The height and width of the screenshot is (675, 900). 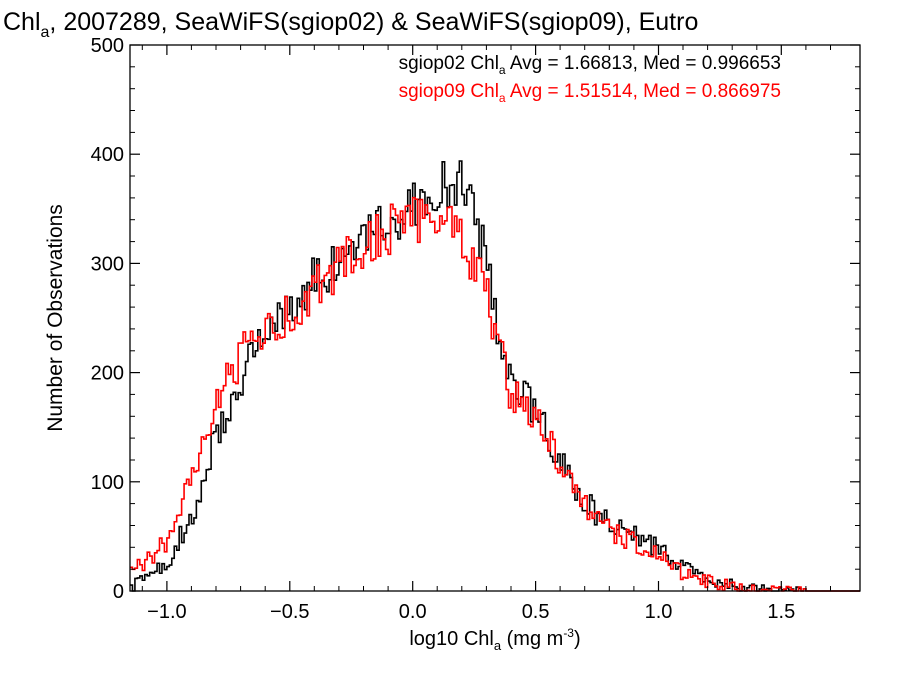 What do you see at coordinates (107, 264) in the screenshot?
I see `y-tick-label: 300` at bounding box center [107, 264].